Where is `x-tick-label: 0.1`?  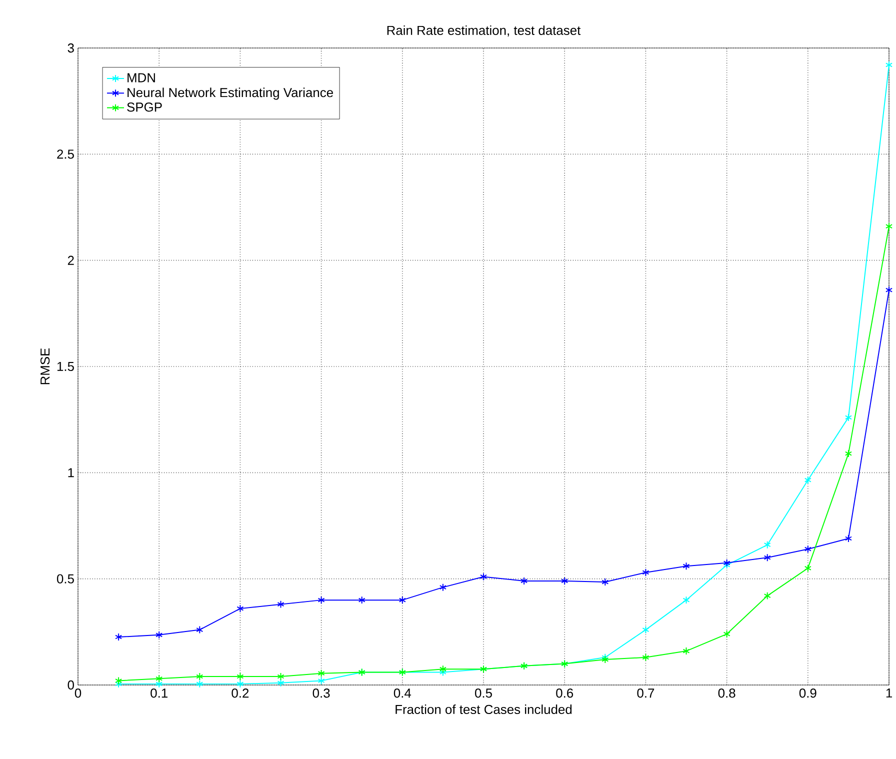 x-tick-label: 0.1 is located at coordinates (159, 693).